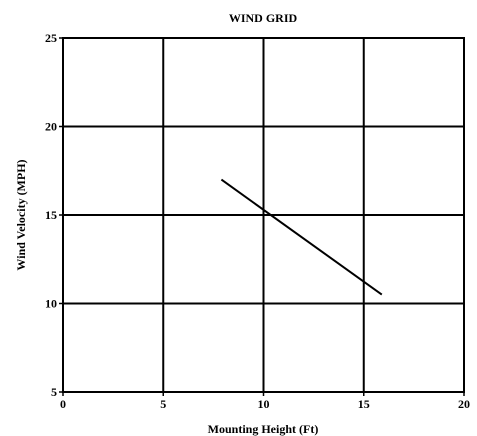 Image resolution: width=477 pixels, height=436 pixels. Describe the element at coordinates (54, 392) in the screenshot. I see `y-tick-label-0: 5` at that location.